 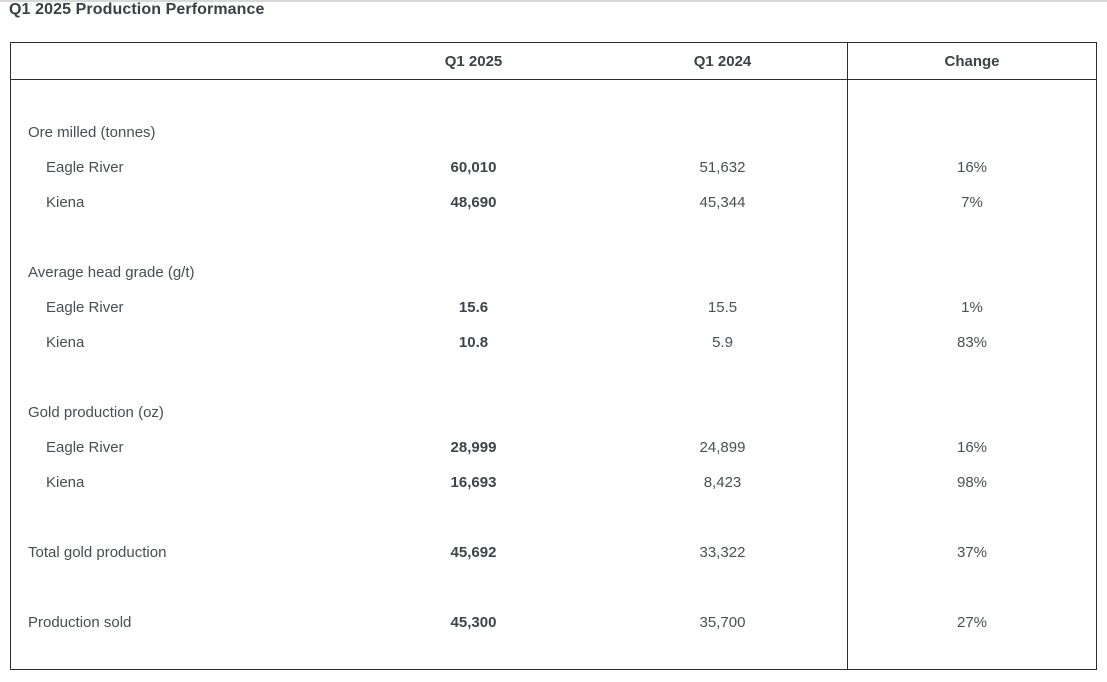 I want to click on column-header-q1-2024: Q1 2024, so click(x=722, y=61).